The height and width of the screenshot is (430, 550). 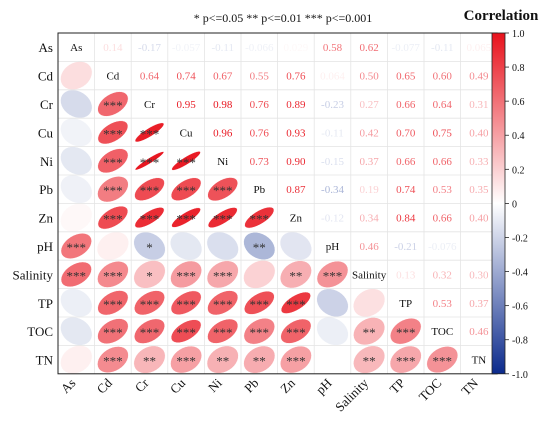 What do you see at coordinates (518, 102) in the screenshot?
I see `colorbar-tick-label: 0.6` at bounding box center [518, 102].